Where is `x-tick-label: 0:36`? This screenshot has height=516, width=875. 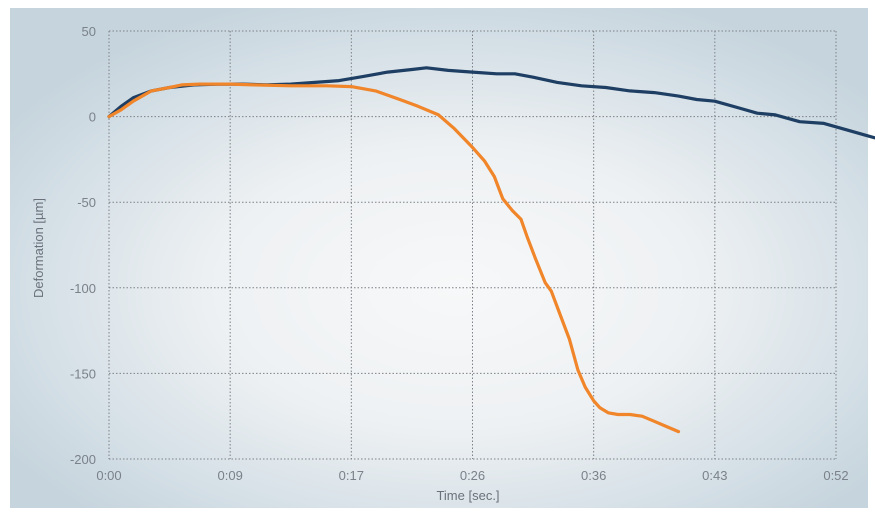 x-tick-label: 0:36 is located at coordinates (593, 475).